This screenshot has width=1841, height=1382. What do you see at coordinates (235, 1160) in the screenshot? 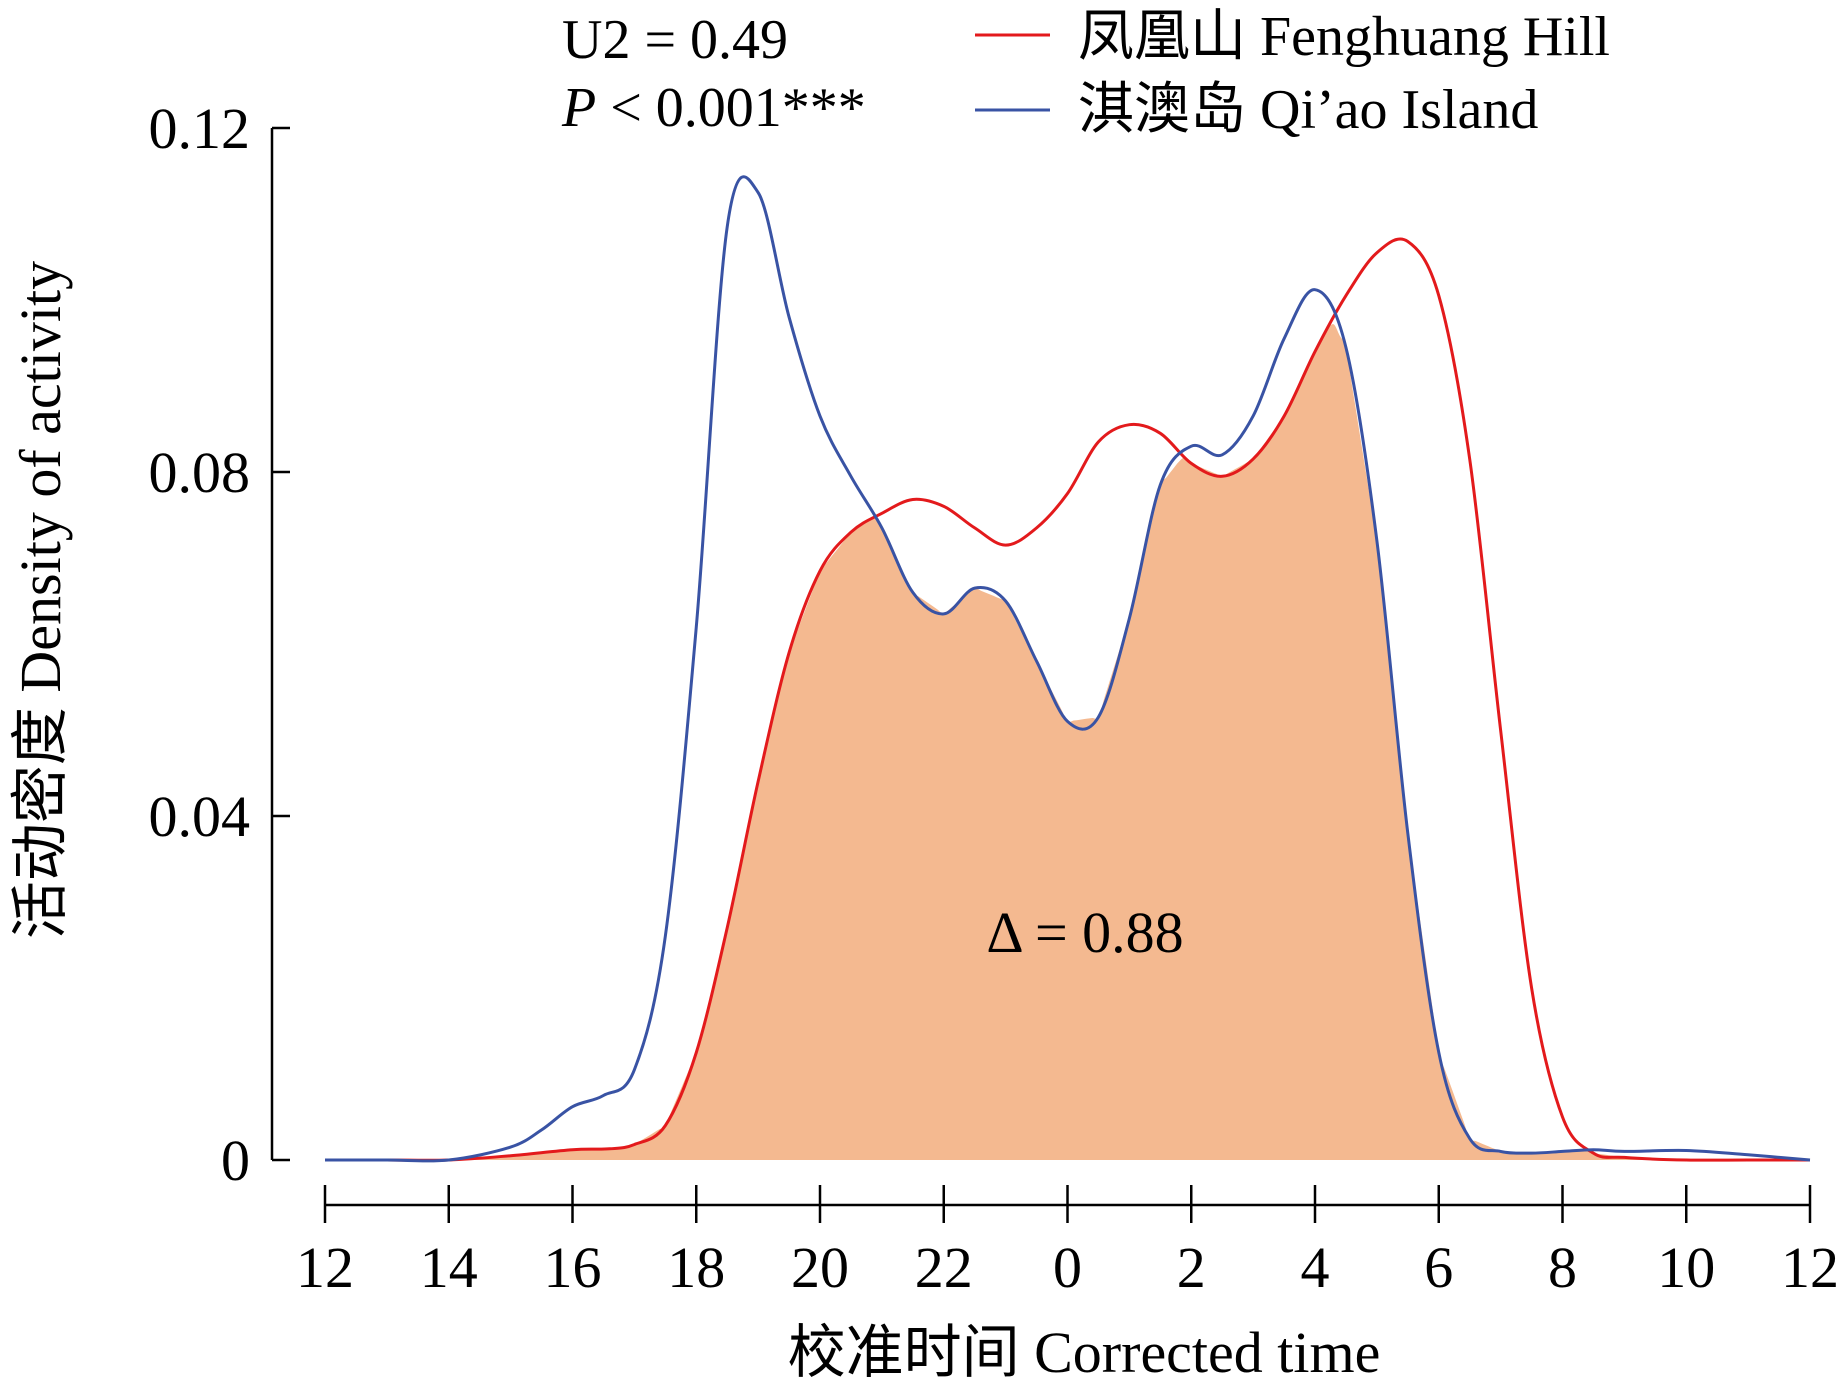
I see `y-tick-label: 0` at bounding box center [235, 1160].